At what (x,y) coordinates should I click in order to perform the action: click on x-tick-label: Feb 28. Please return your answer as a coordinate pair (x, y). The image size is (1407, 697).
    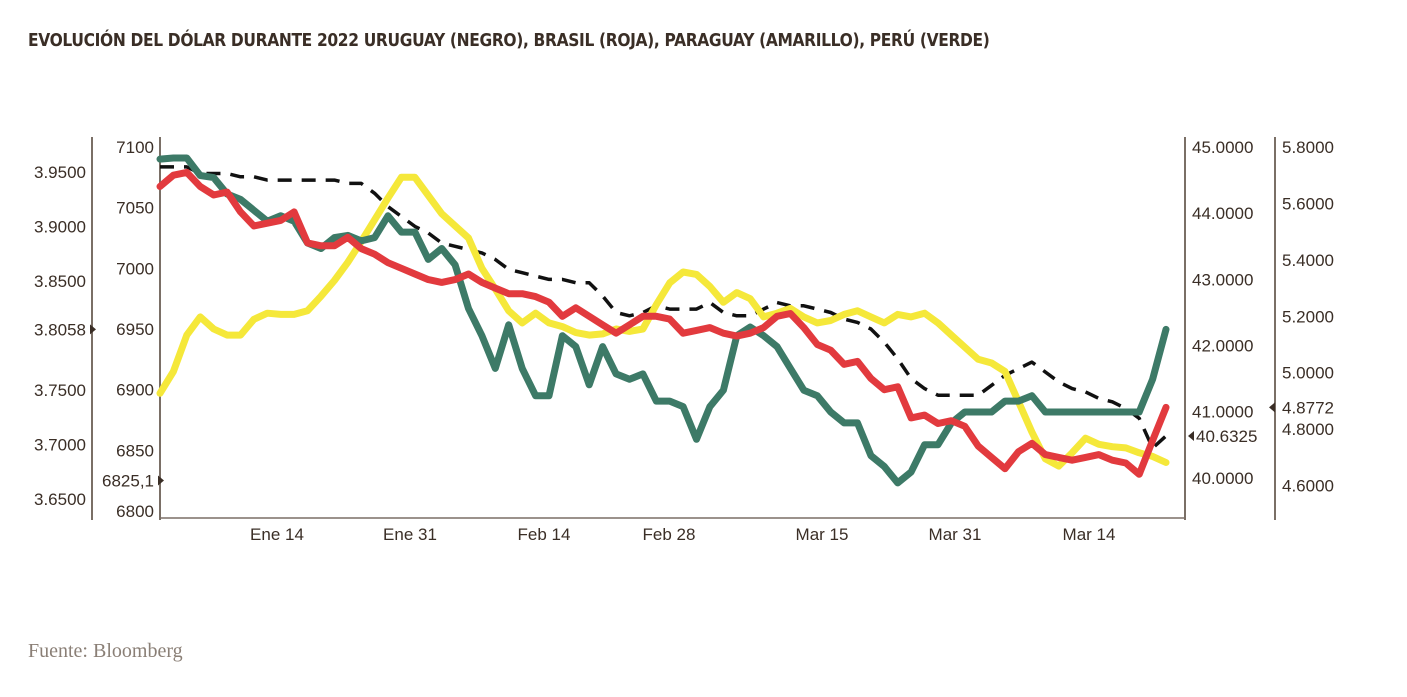
    Looking at the image, I should click on (669, 534).